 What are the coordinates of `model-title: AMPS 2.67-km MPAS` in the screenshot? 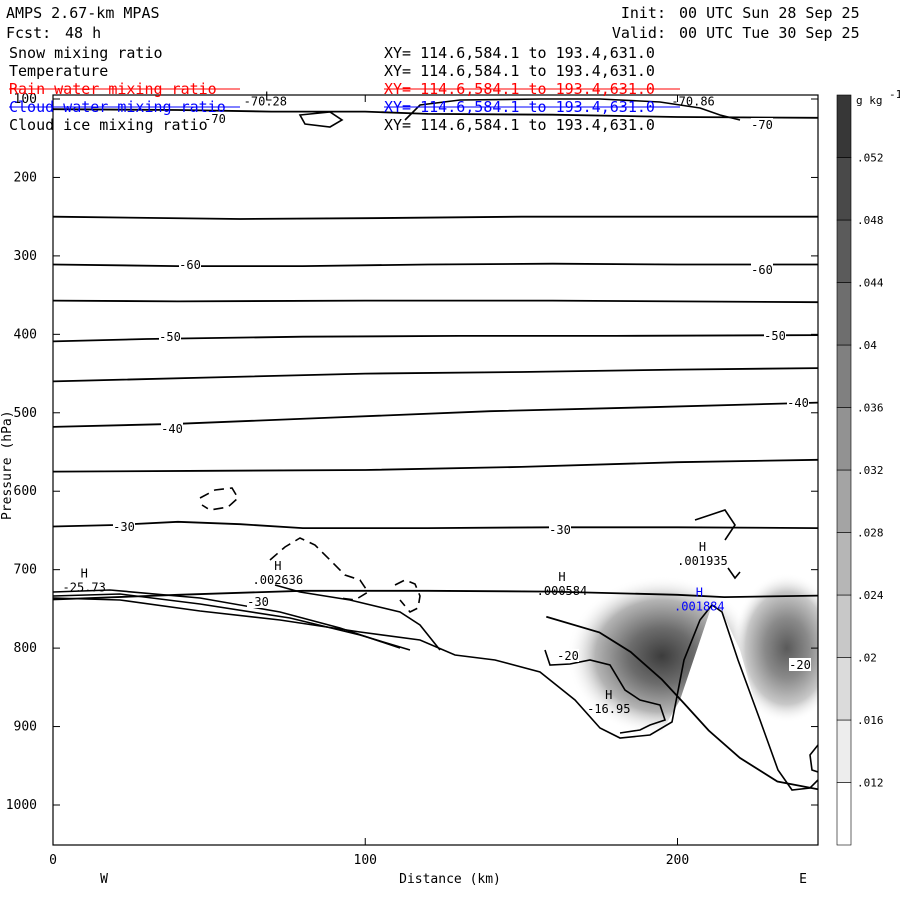 It's located at (83, 13).